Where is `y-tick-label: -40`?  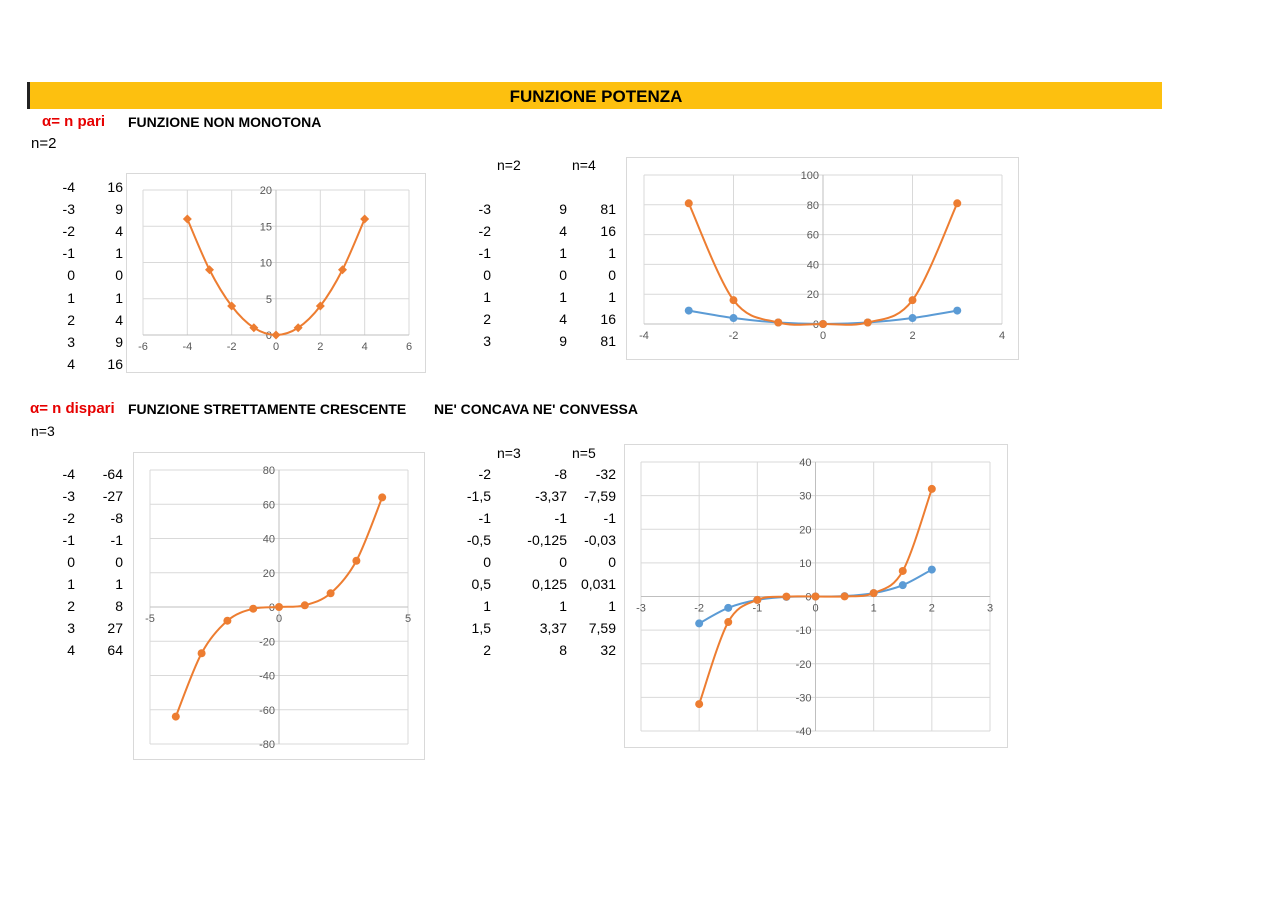 y-tick-label: -40 is located at coordinates (267, 677).